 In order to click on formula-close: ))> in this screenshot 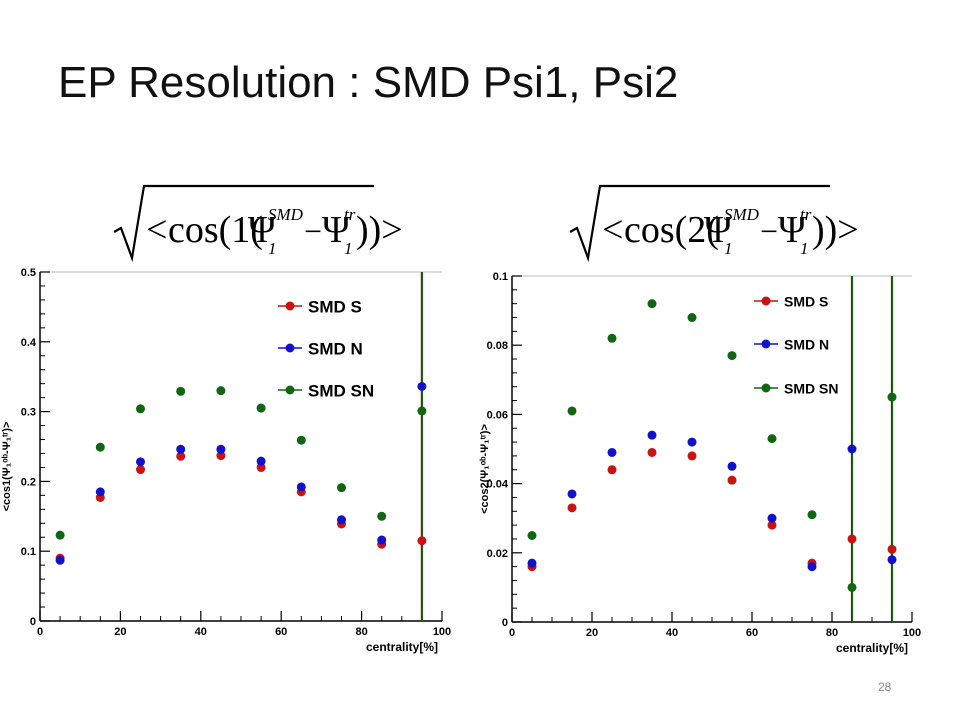, I will do `click(835, 230)`.